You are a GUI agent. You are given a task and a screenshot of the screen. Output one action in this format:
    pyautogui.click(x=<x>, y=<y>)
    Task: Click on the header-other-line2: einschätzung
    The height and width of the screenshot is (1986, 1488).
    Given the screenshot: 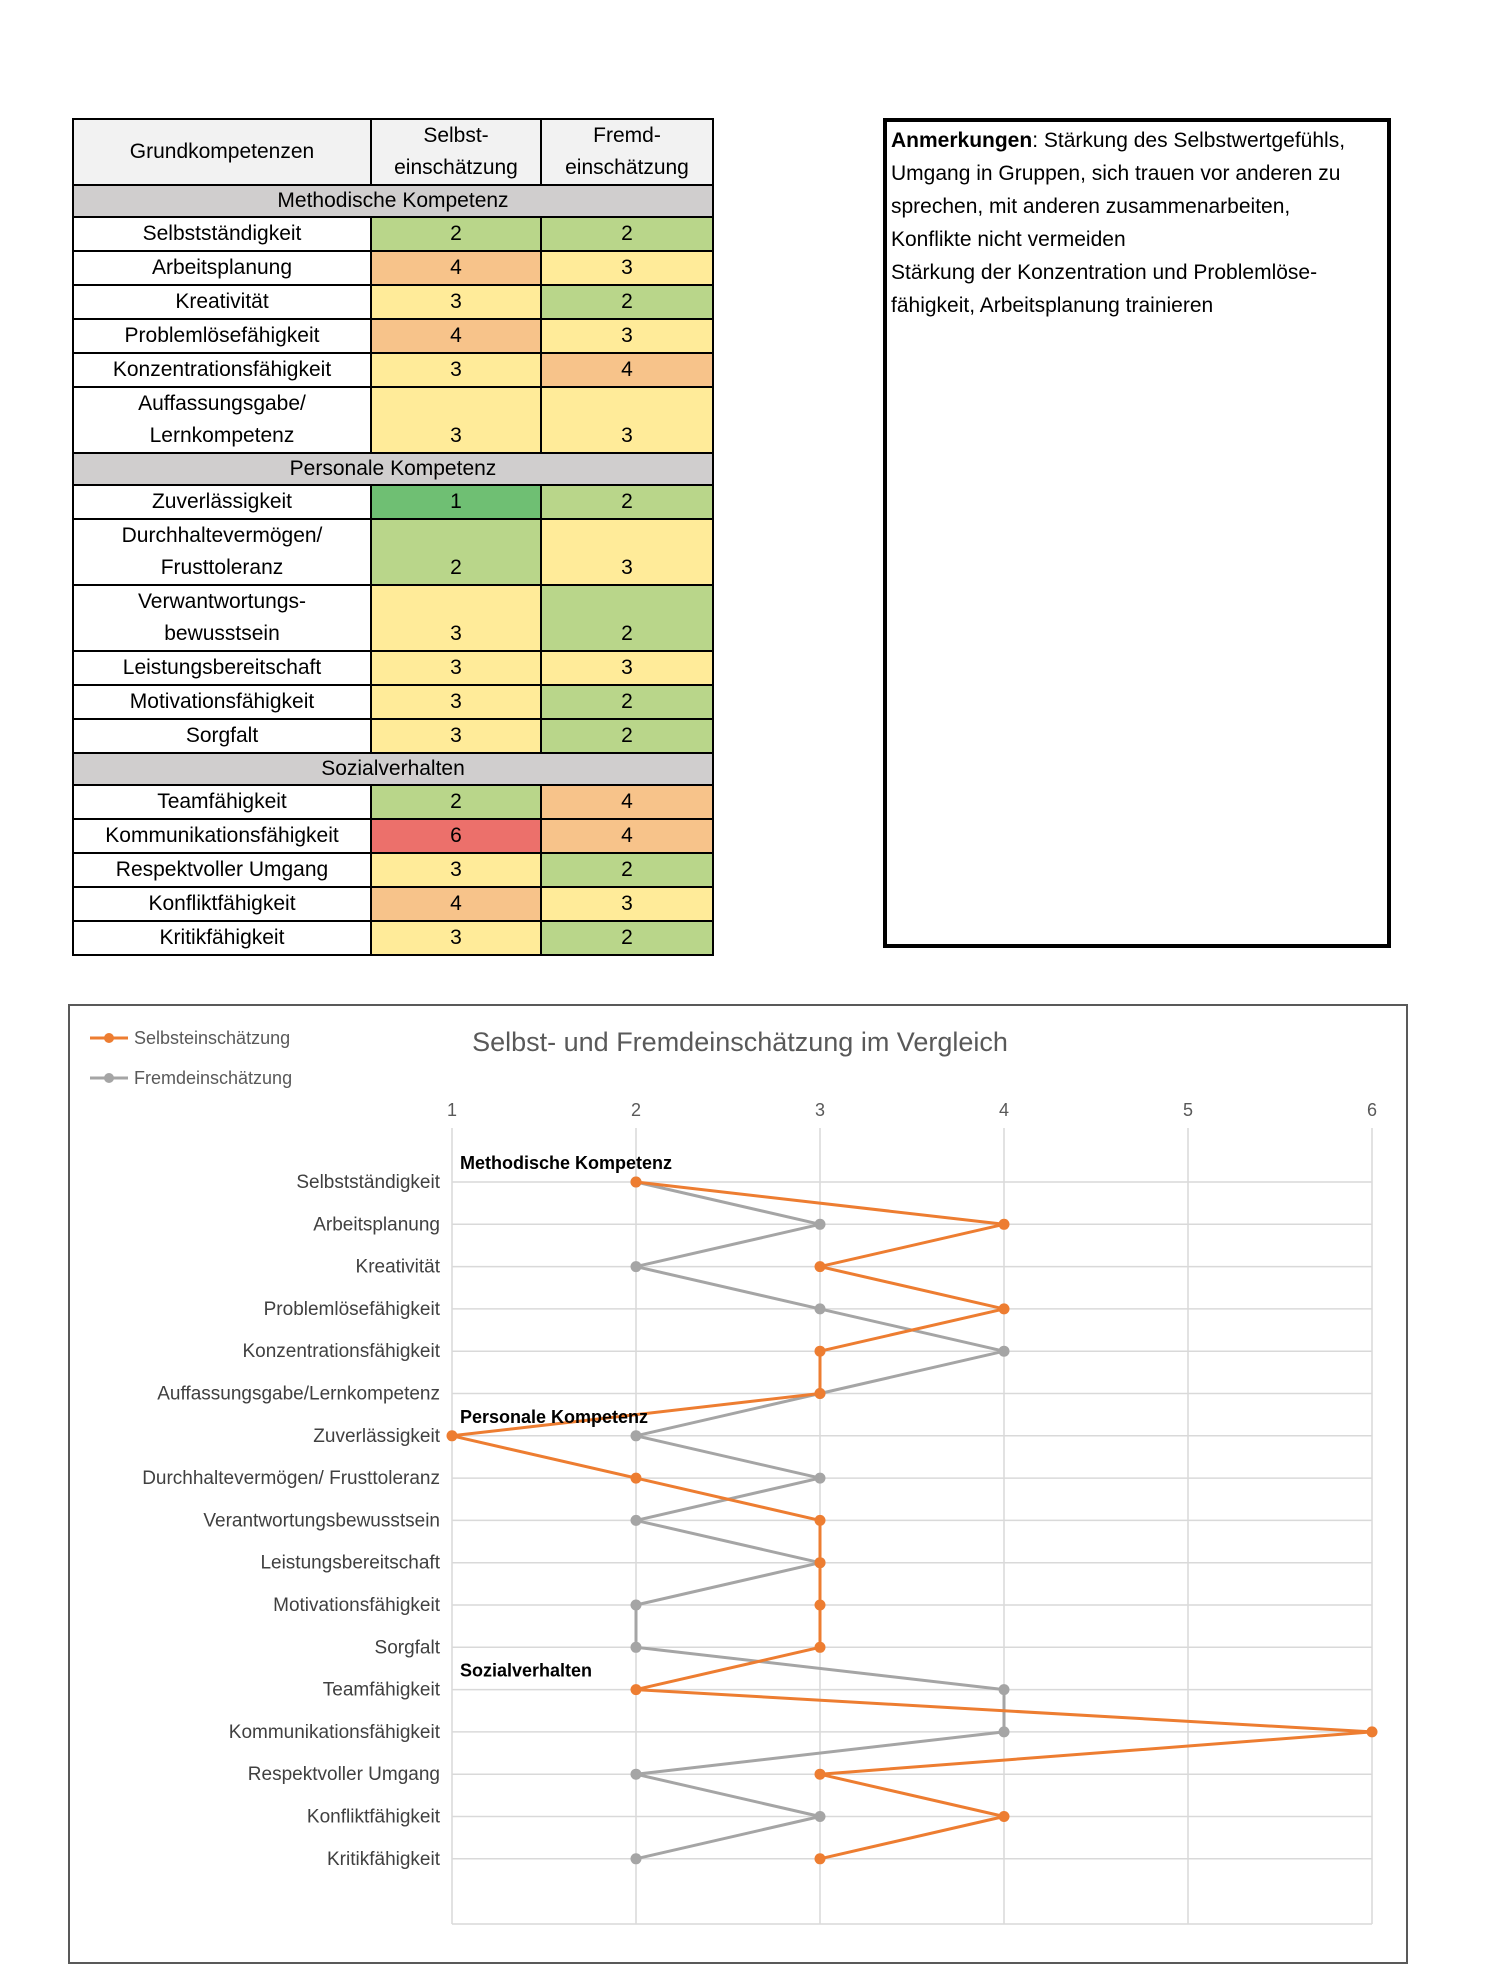 What is the action you would take?
    pyautogui.click(x=627, y=167)
    